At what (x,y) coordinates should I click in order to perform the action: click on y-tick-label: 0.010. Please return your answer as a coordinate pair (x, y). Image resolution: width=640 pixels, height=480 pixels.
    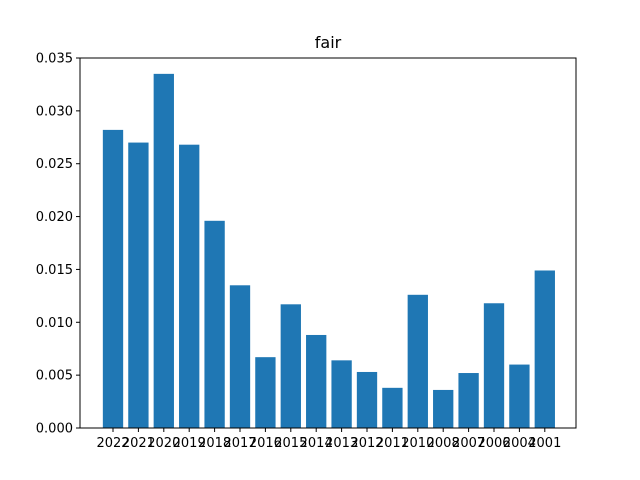
    Looking at the image, I should click on (54, 323).